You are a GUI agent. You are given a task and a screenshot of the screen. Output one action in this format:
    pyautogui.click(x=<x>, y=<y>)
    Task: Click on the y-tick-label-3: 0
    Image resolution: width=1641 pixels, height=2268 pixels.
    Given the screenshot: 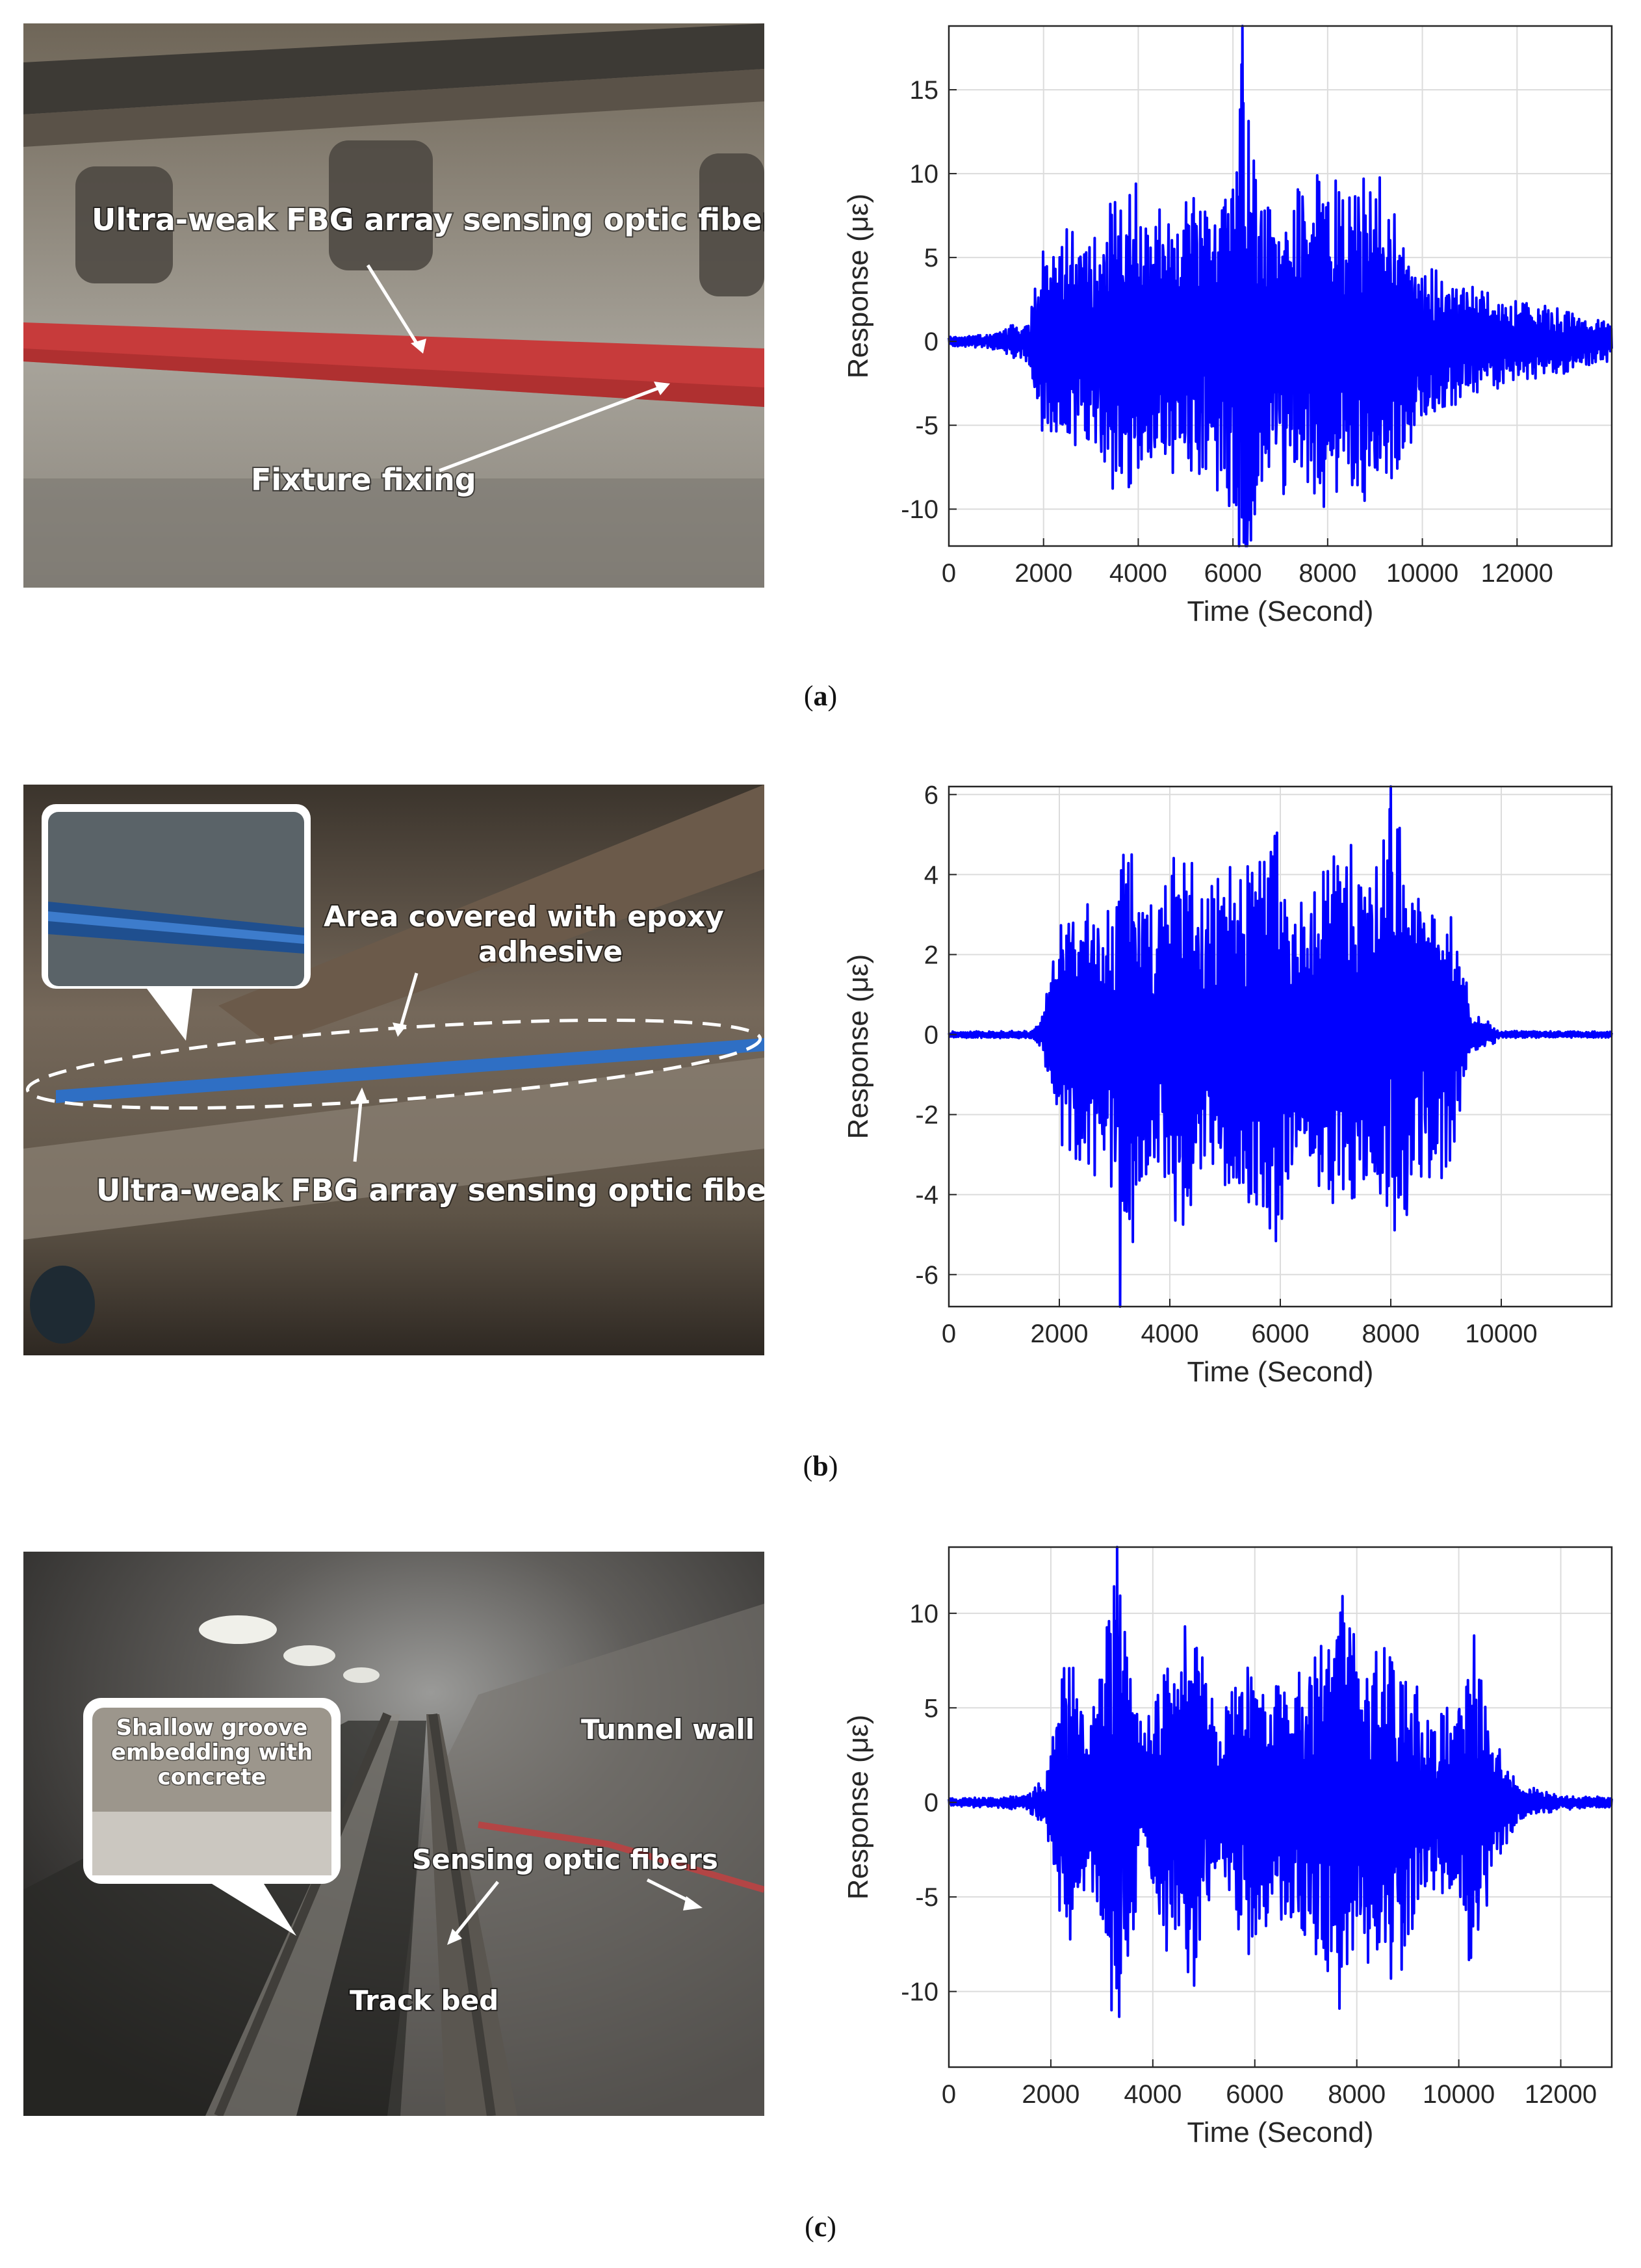 What is the action you would take?
    pyautogui.click(x=931, y=1035)
    